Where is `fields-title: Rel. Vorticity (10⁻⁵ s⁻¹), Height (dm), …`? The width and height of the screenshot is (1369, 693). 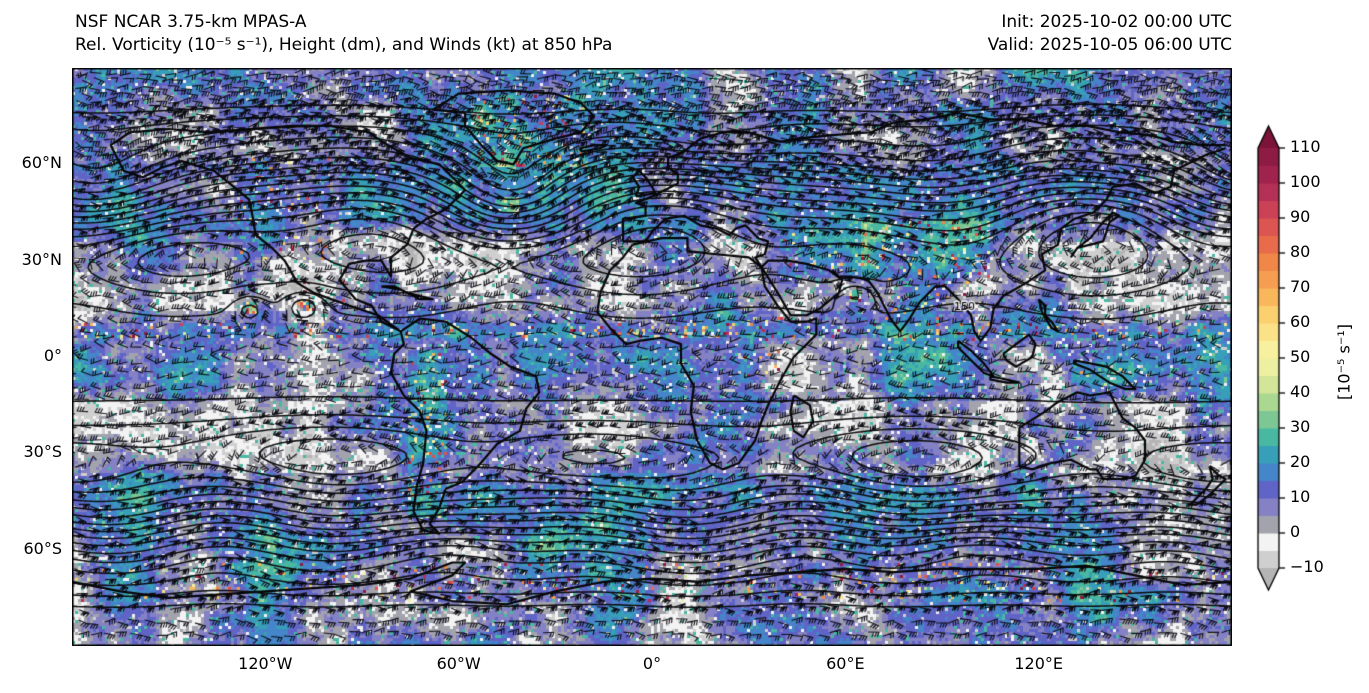
fields-title: Rel. Vorticity (10⁻⁵ s⁻¹), Height (dm), … is located at coordinates (344, 45).